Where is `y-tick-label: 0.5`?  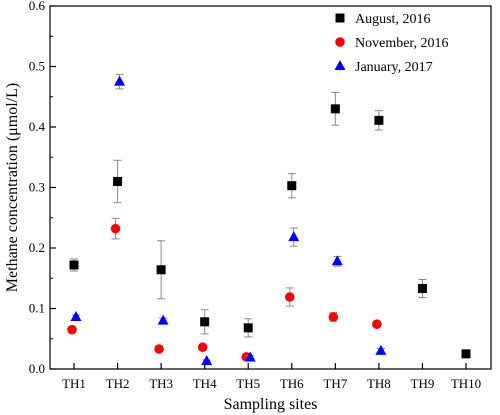
y-tick-label: 0.5 is located at coordinates (37, 66).